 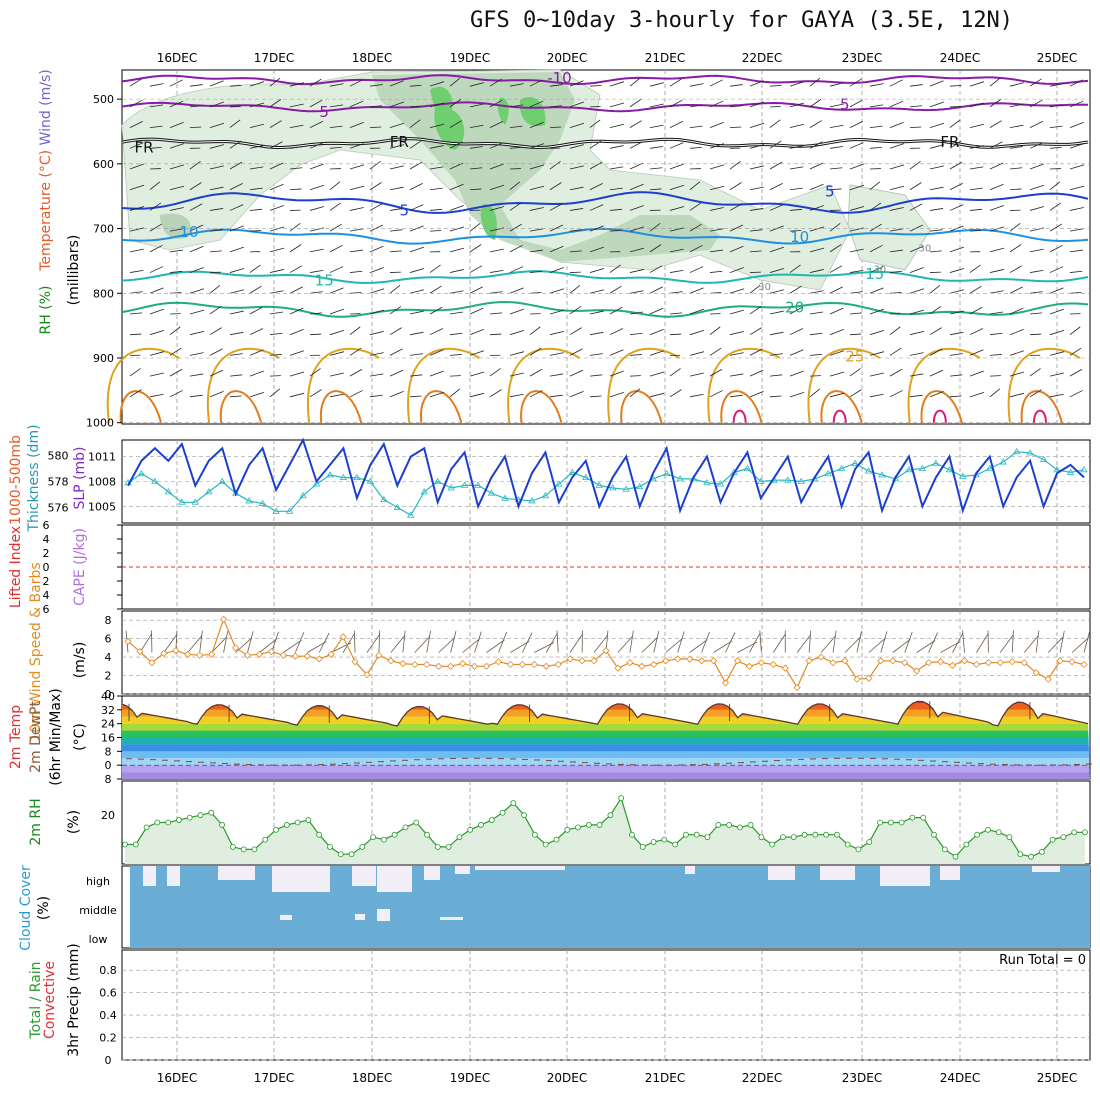 I want to click on temp-tick-label: 8, so click(x=108, y=779).